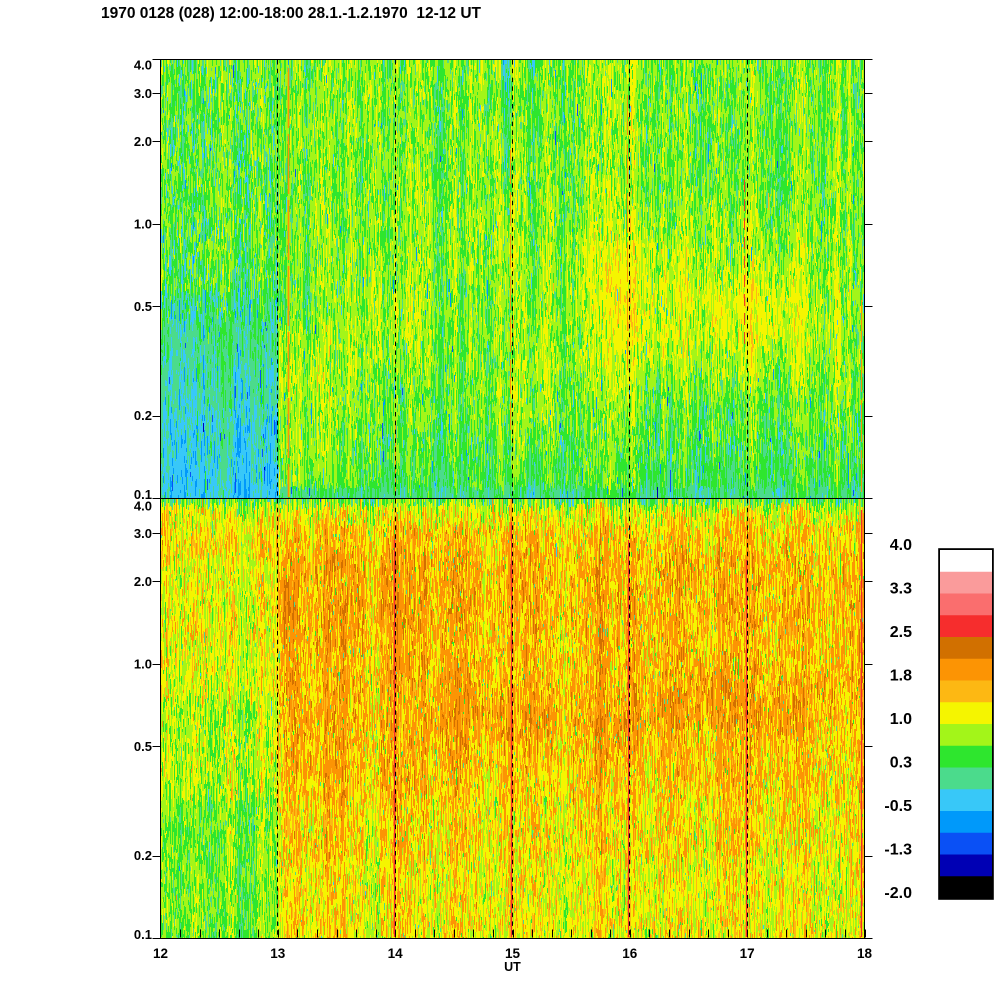 This screenshot has width=1000, height=1000. I want to click on svg-text: 13, so click(278, 953).